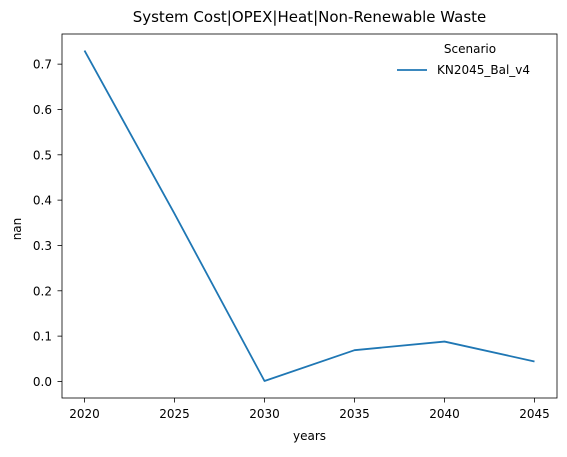 This screenshot has width=567, height=457. What do you see at coordinates (42, 110) in the screenshot?
I see `y-tick-label: 0.6` at bounding box center [42, 110].